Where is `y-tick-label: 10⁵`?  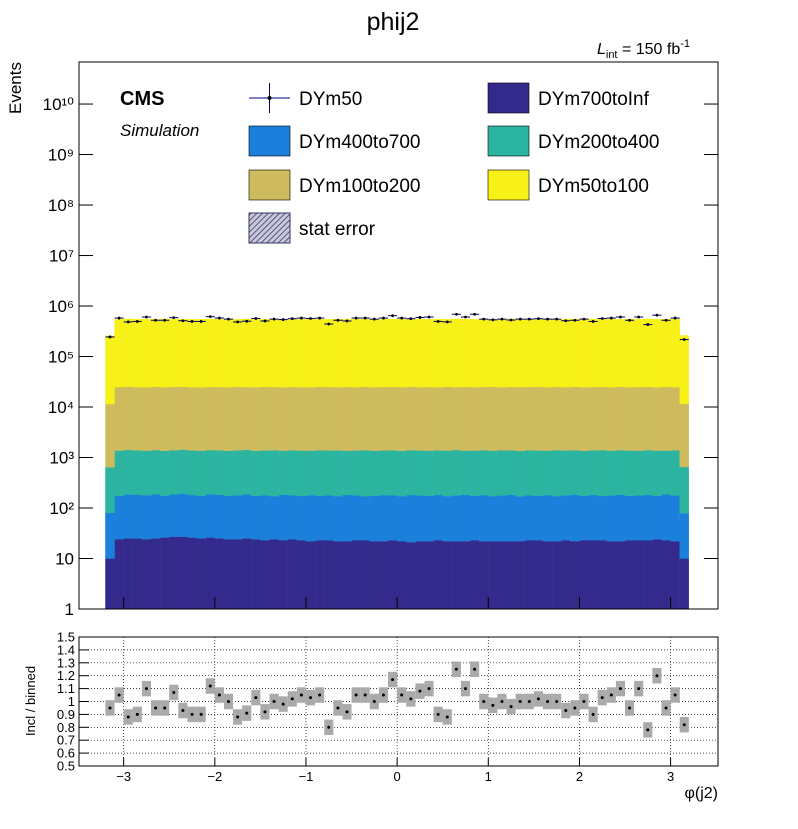
y-tick-label: 10⁵ is located at coordinates (61, 357).